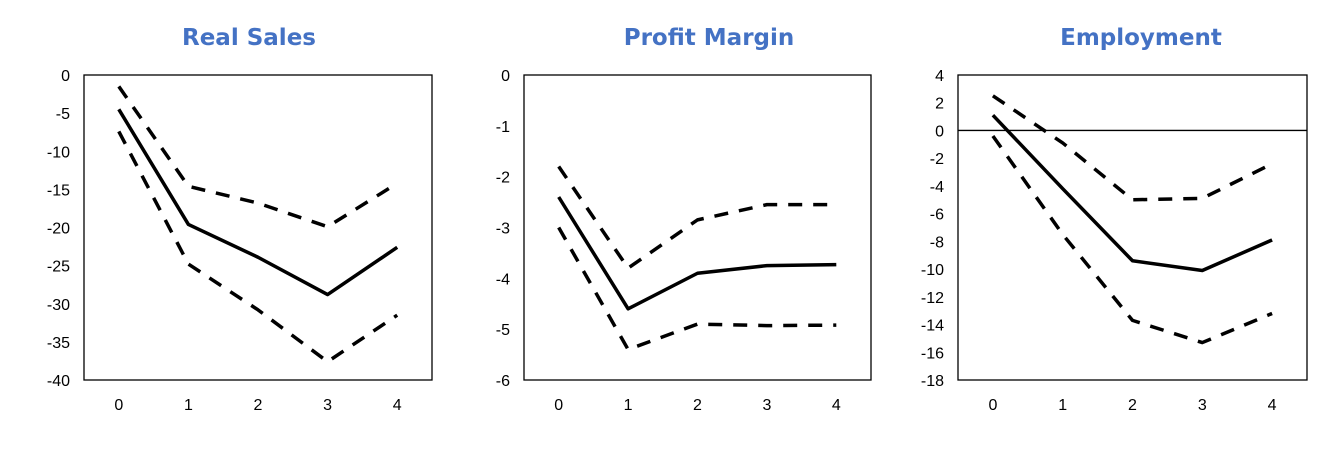  Describe the element at coordinates (249, 38) in the screenshot. I see `chart-title: Real Sales` at that location.